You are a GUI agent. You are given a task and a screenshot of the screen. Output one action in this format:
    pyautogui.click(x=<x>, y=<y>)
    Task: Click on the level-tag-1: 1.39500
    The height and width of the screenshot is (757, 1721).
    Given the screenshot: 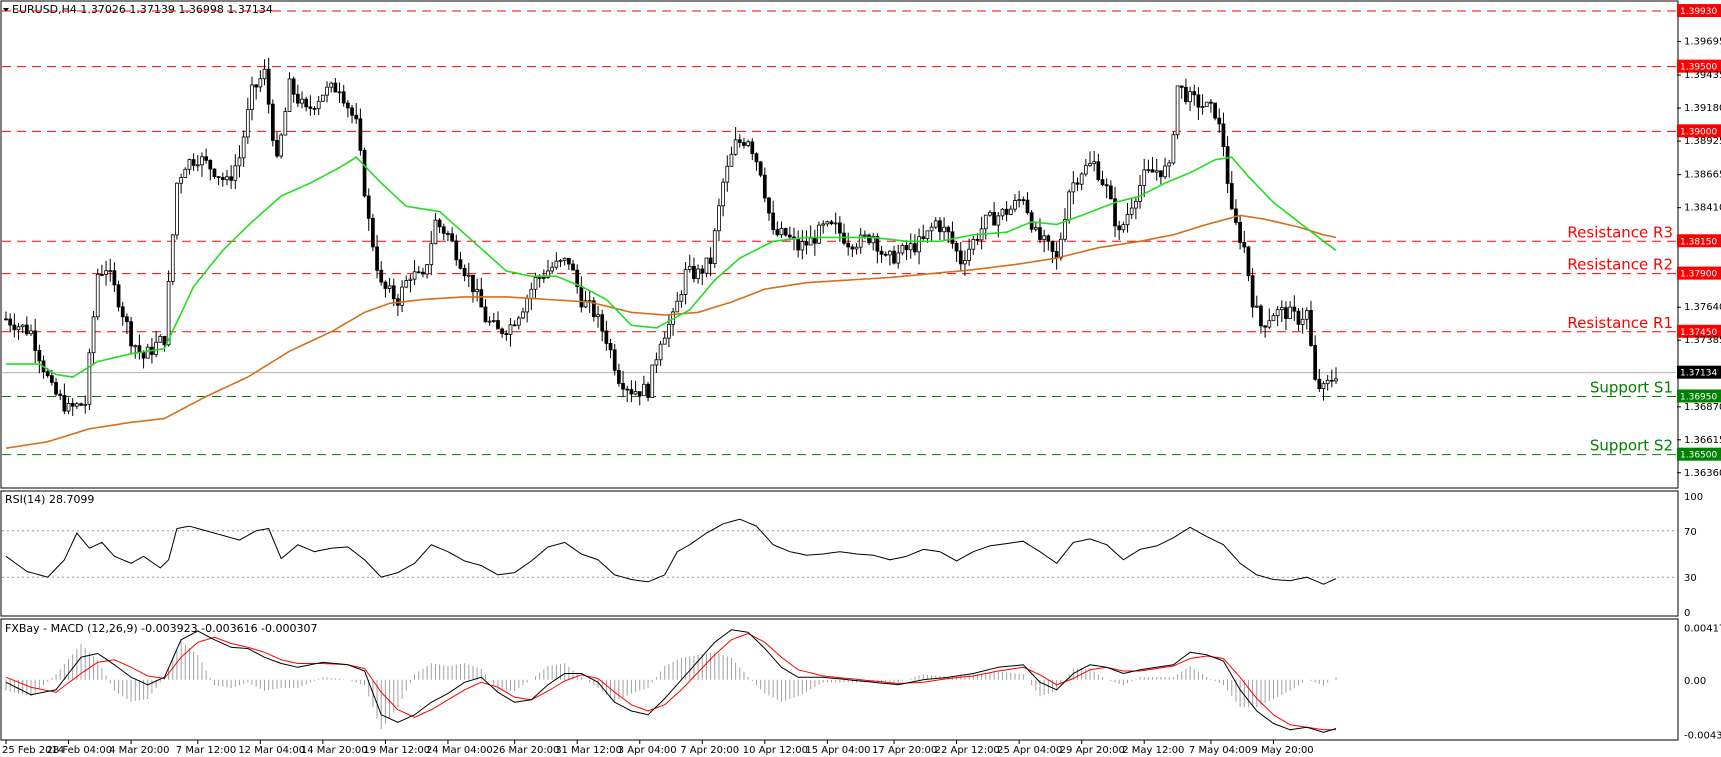 What is the action you would take?
    pyautogui.click(x=1699, y=66)
    